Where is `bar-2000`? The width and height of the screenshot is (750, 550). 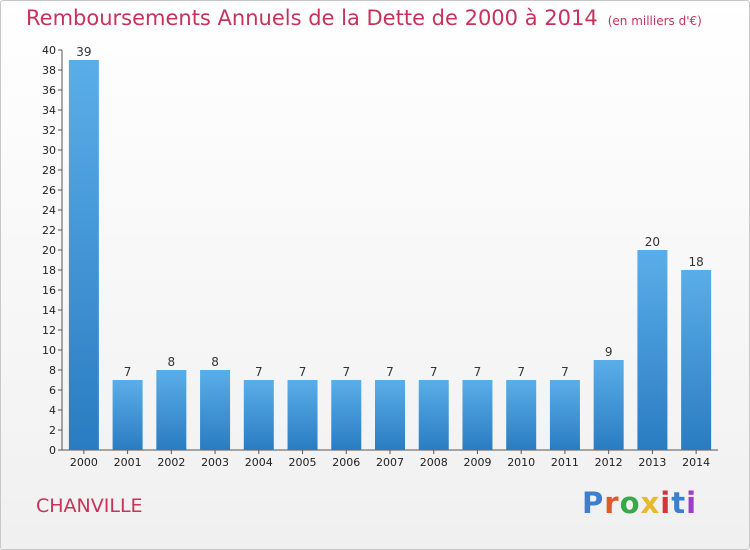
bar-2000 is located at coordinates (83, 255).